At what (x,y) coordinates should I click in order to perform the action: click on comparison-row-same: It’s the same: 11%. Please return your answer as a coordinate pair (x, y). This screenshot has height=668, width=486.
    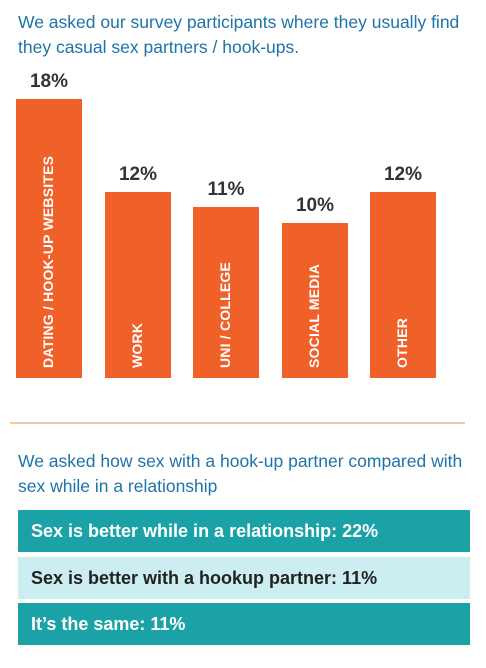
    Looking at the image, I should click on (244, 624).